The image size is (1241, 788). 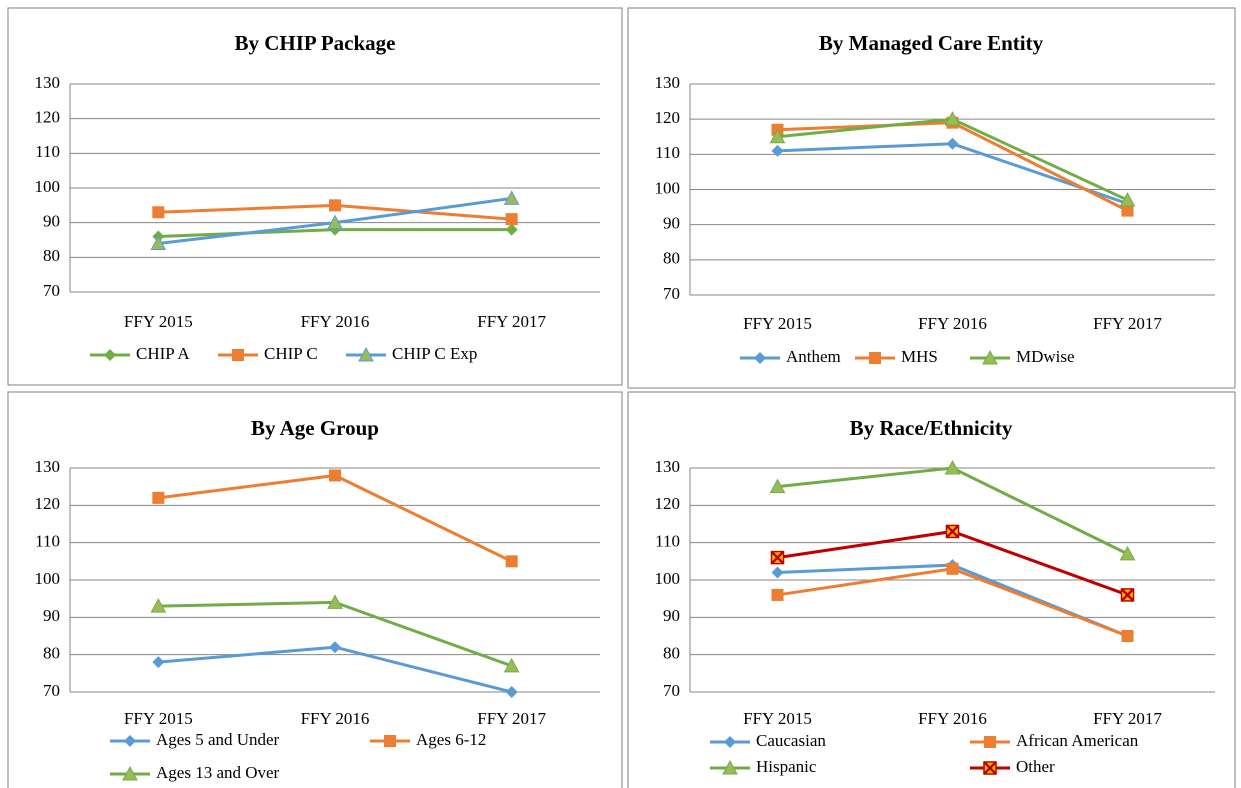 What do you see at coordinates (291, 353) in the screenshot?
I see `legend-label: CHIP C` at bounding box center [291, 353].